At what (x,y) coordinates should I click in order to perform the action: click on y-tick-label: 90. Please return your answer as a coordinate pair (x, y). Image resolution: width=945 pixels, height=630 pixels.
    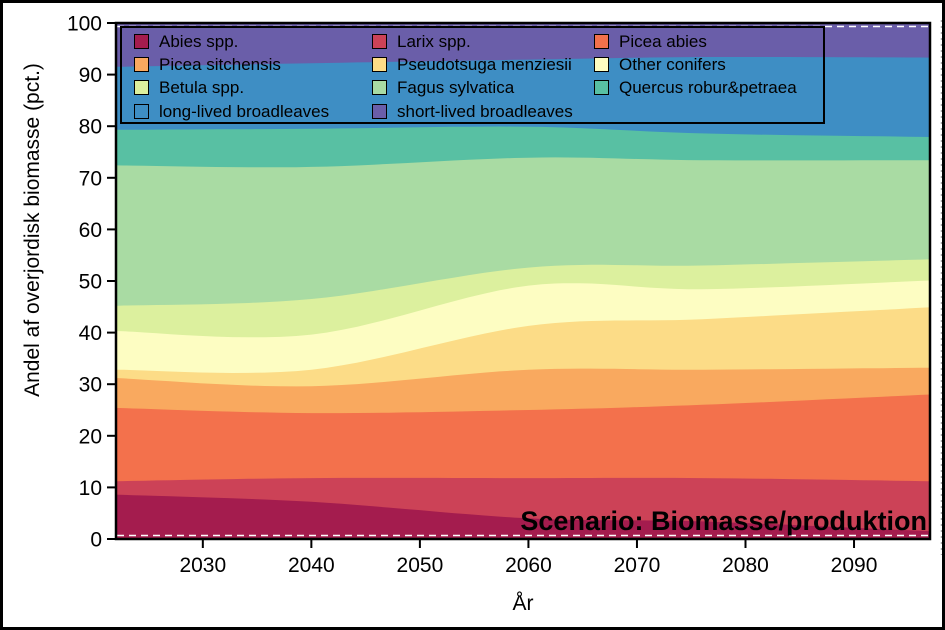
    Looking at the image, I should click on (90, 75).